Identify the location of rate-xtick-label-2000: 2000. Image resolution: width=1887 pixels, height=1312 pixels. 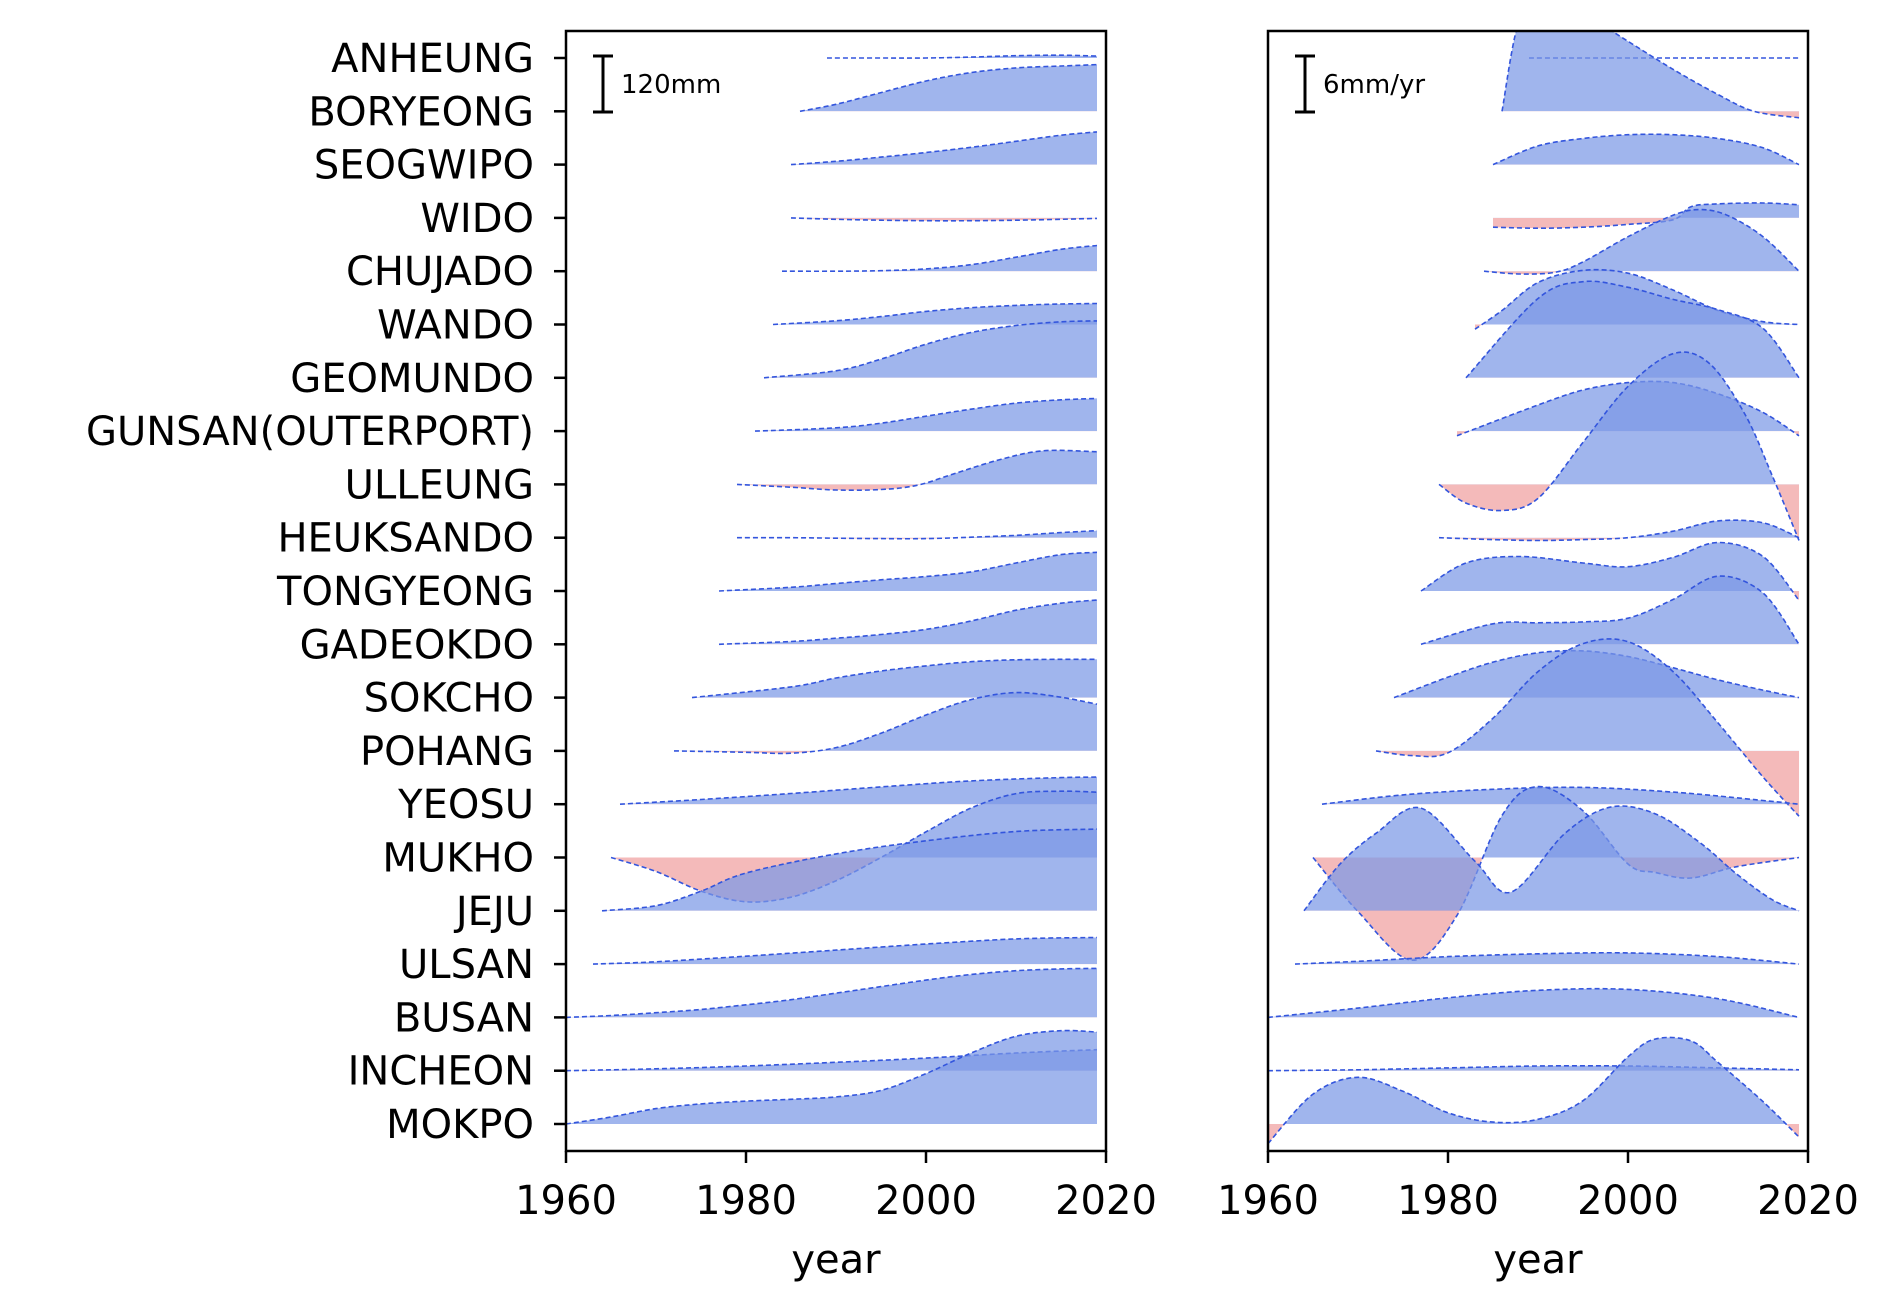
(1628, 1201).